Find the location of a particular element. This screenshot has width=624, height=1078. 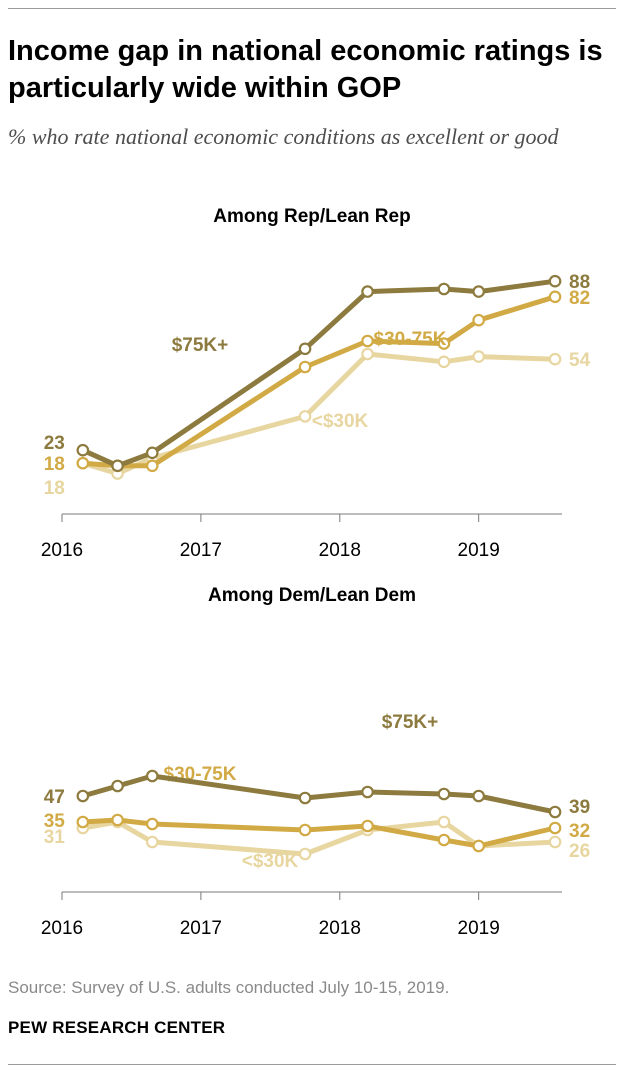

dem-start-label-30-75k: 35 is located at coordinates (55, 821).